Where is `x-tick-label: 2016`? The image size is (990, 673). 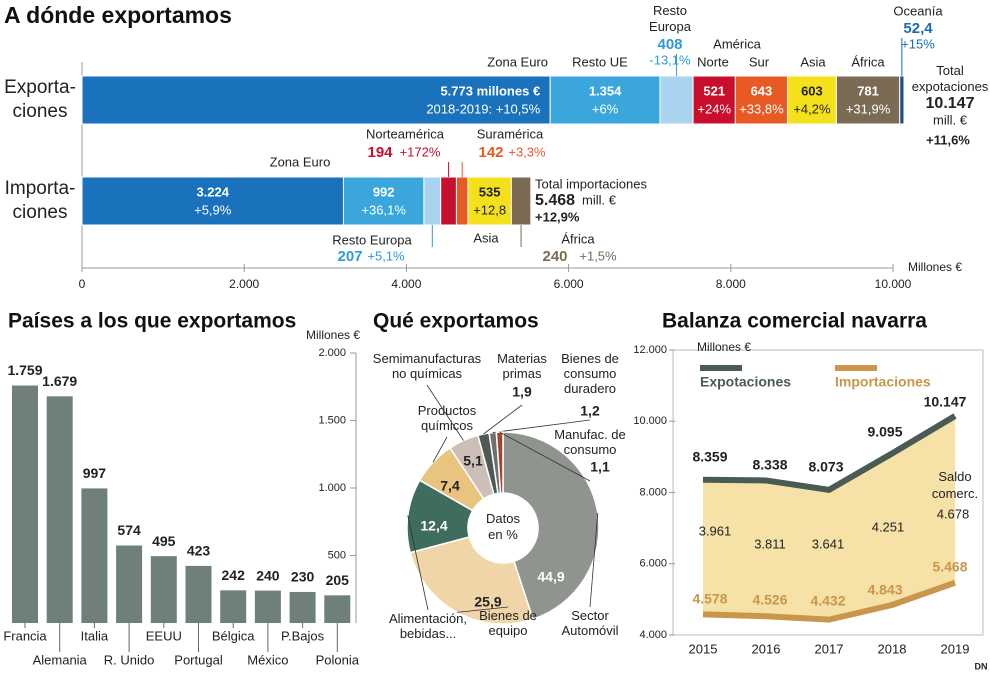 x-tick-label: 2016 is located at coordinates (766, 648).